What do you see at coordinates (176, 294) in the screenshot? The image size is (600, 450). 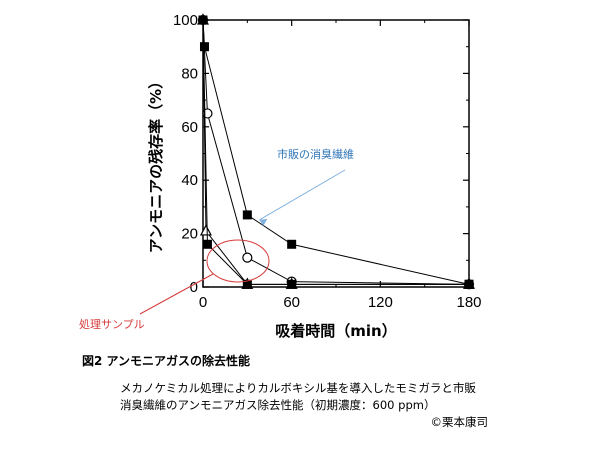 I see `annotation-pointer-line` at bounding box center [176, 294].